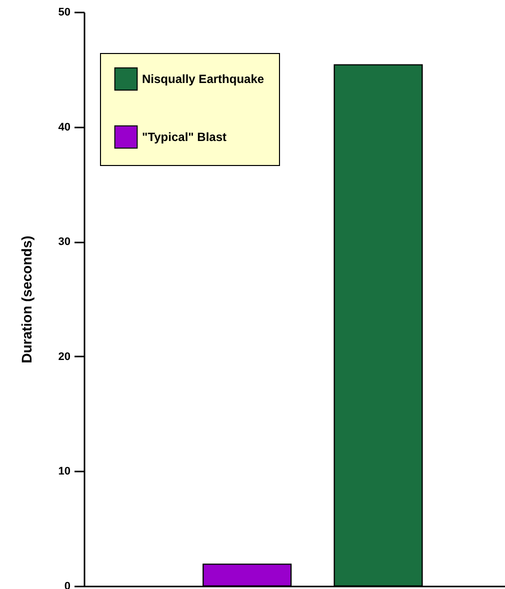 The width and height of the screenshot is (505, 589). I want to click on y-tick-label: 10, so click(64, 472).